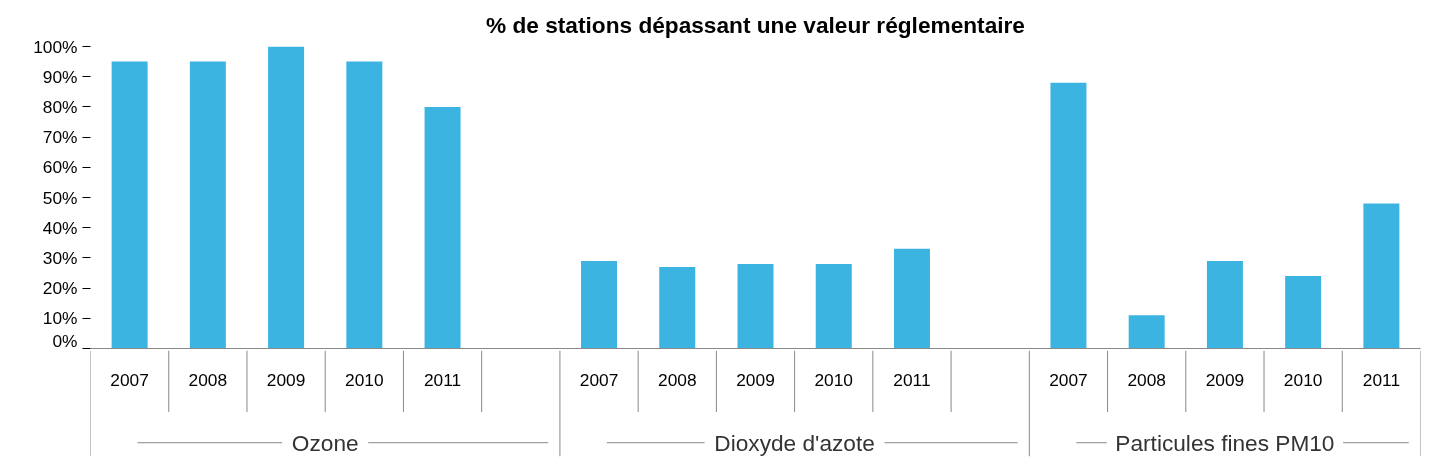 The height and width of the screenshot is (464, 1442). Describe the element at coordinates (60, 137) in the screenshot. I see `y-tick-label: 70%` at that location.